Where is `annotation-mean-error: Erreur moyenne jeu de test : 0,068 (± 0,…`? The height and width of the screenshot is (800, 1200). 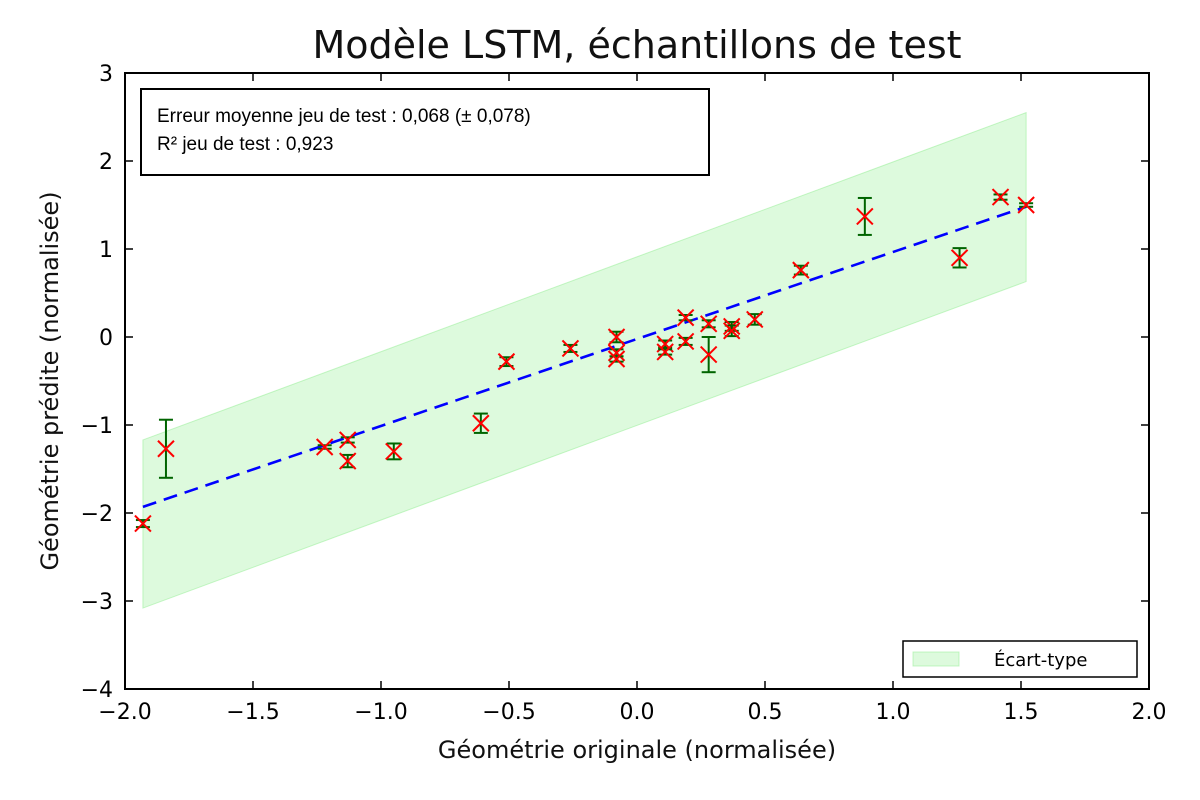
annotation-mean-error: Erreur moyenne jeu de test : 0,068 (± 0,… is located at coordinates (344, 116).